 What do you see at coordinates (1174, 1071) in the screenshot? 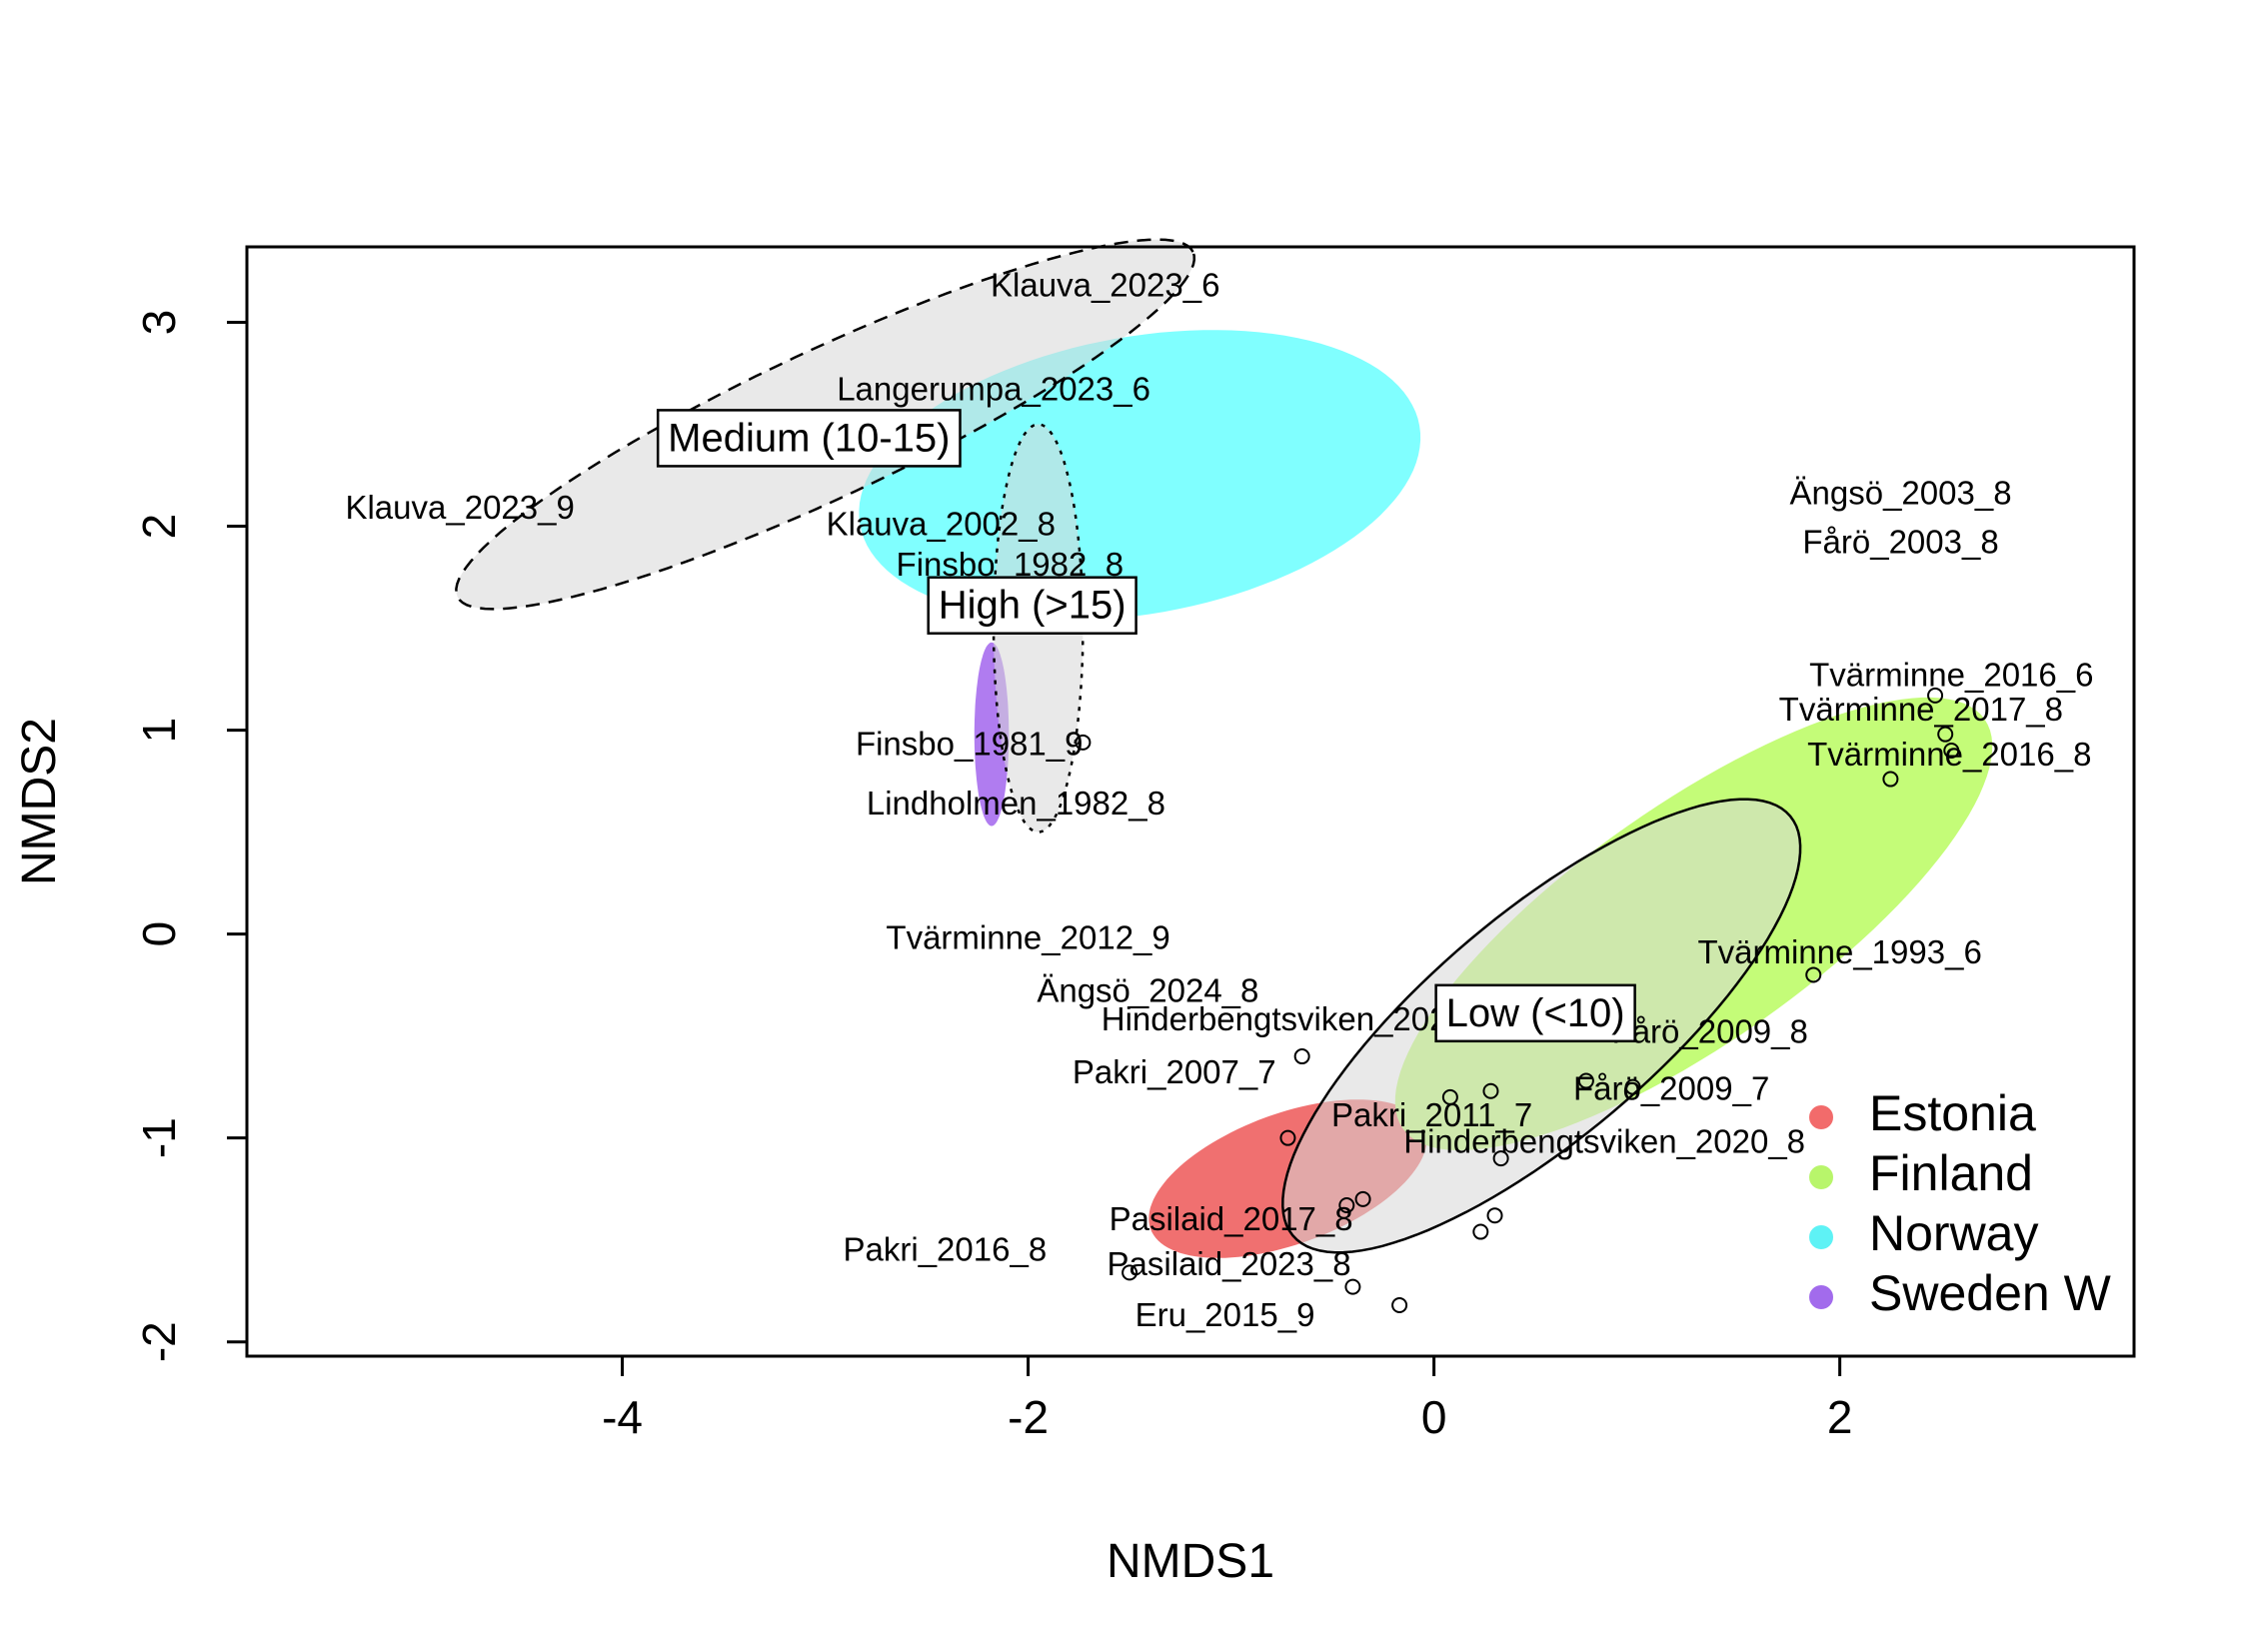
I see `point-label-pakri-2007-7: Pakri_2007_7` at bounding box center [1174, 1071].